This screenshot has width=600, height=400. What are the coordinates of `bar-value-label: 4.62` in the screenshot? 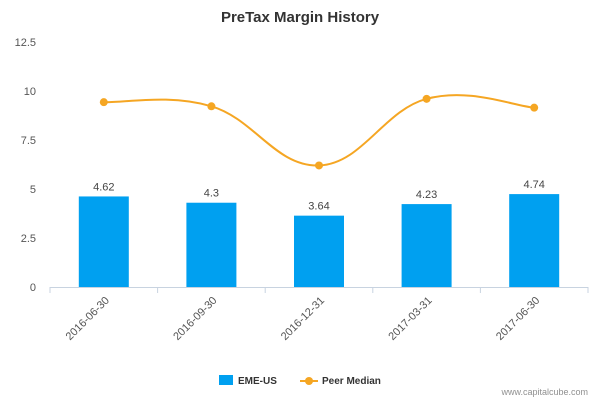 It's located at (103, 187).